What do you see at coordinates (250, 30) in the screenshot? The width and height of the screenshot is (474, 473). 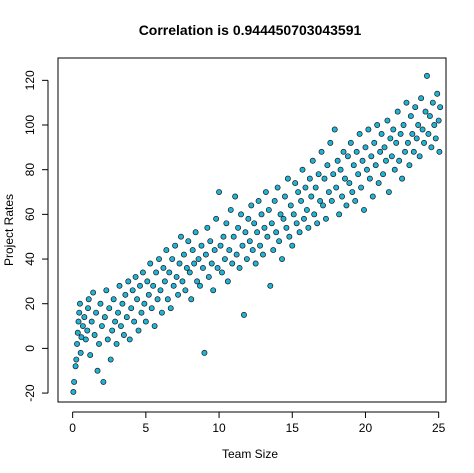 I see `chart-title: Correlation is 0.944450703043591` at bounding box center [250, 30].